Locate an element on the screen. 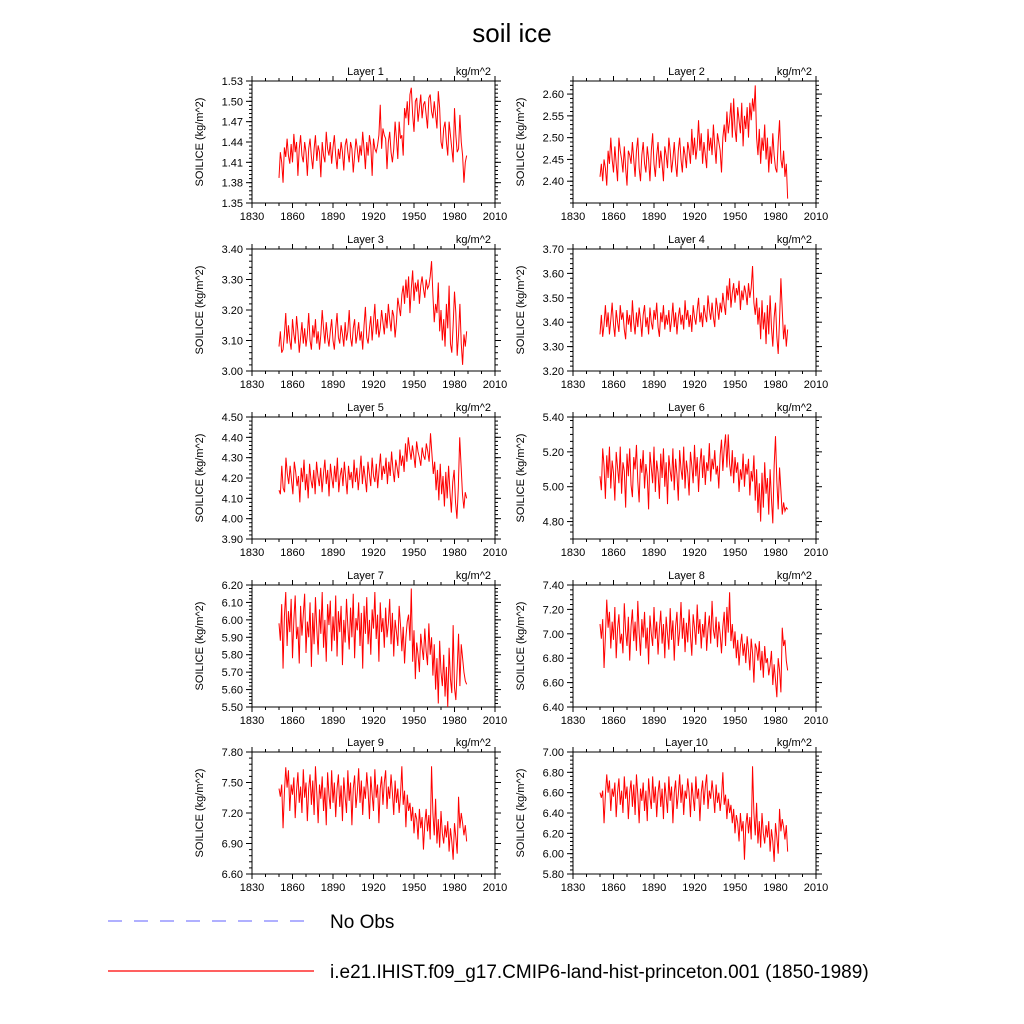 The height and width of the screenshot is (1024, 1024). y-tick-label: 3.30 is located at coordinates (232, 281).